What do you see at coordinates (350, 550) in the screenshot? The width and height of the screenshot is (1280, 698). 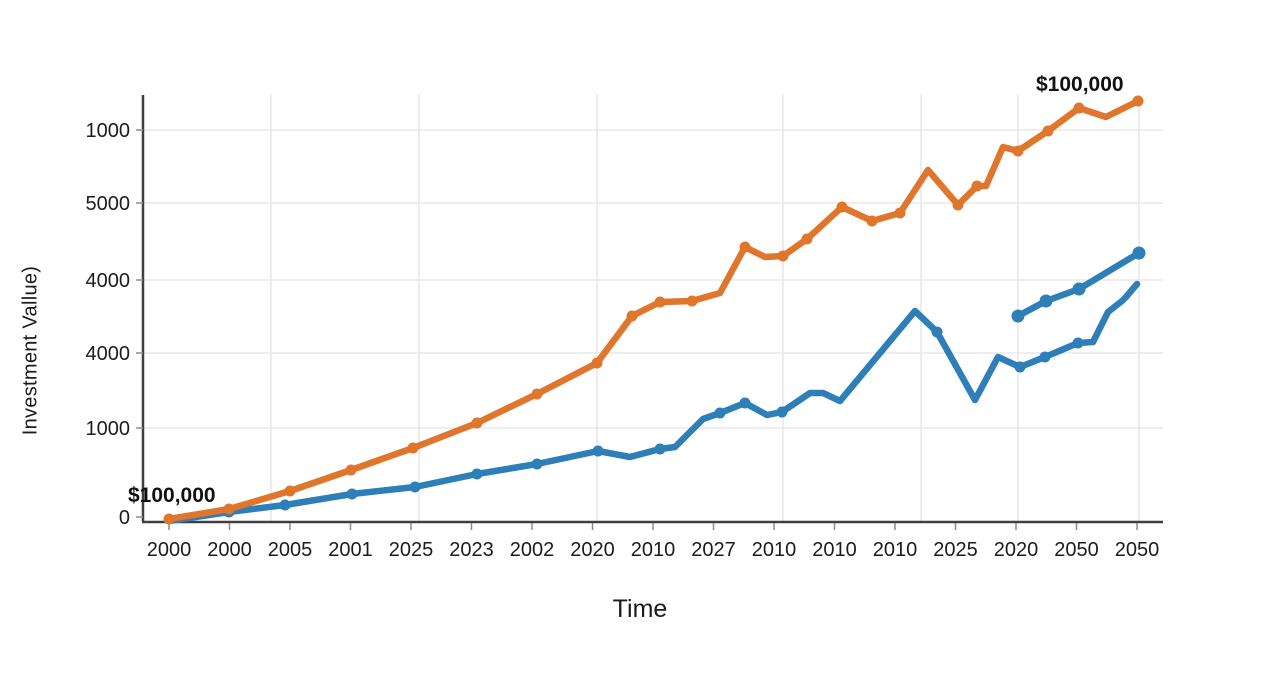 I see `x-tick-label: 2001` at bounding box center [350, 550].